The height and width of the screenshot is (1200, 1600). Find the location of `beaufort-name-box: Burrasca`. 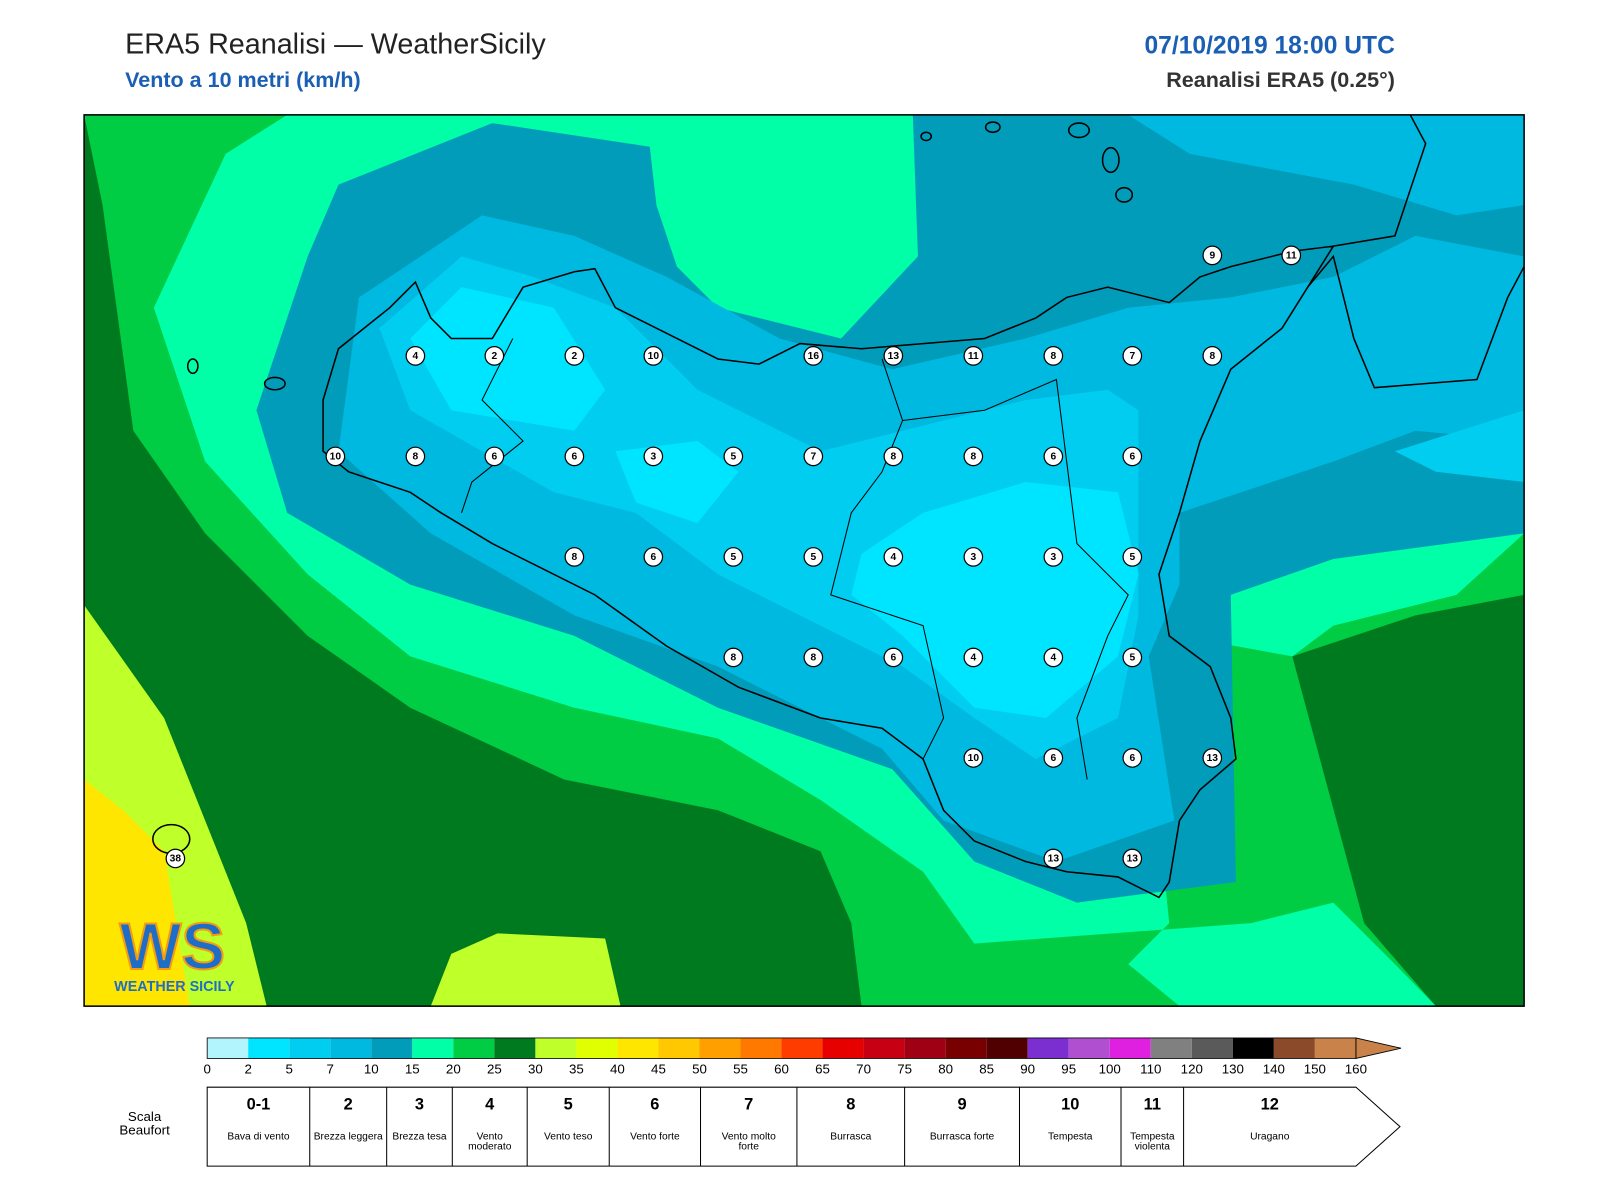

beaufort-name-box: Burrasca is located at coordinates (851, 1137).